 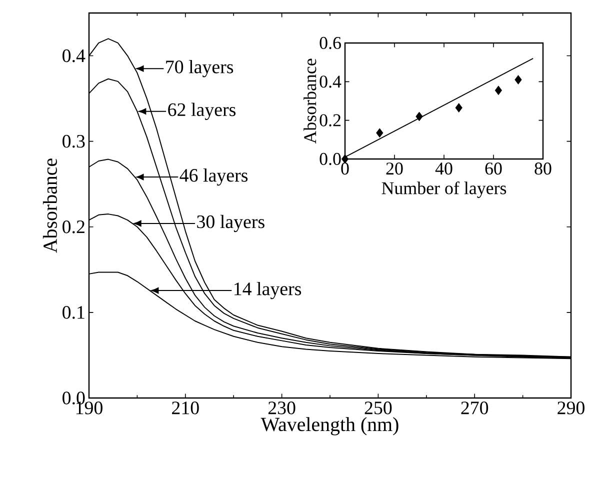 I want to click on y-tick-label: 0.3, so click(x=73, y=141).